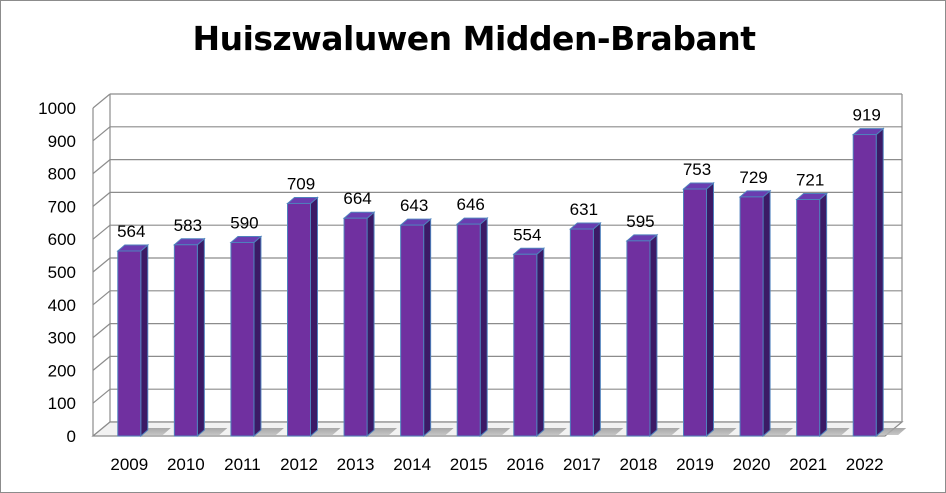  I want to click on data-label: 646, so click(471, 204).